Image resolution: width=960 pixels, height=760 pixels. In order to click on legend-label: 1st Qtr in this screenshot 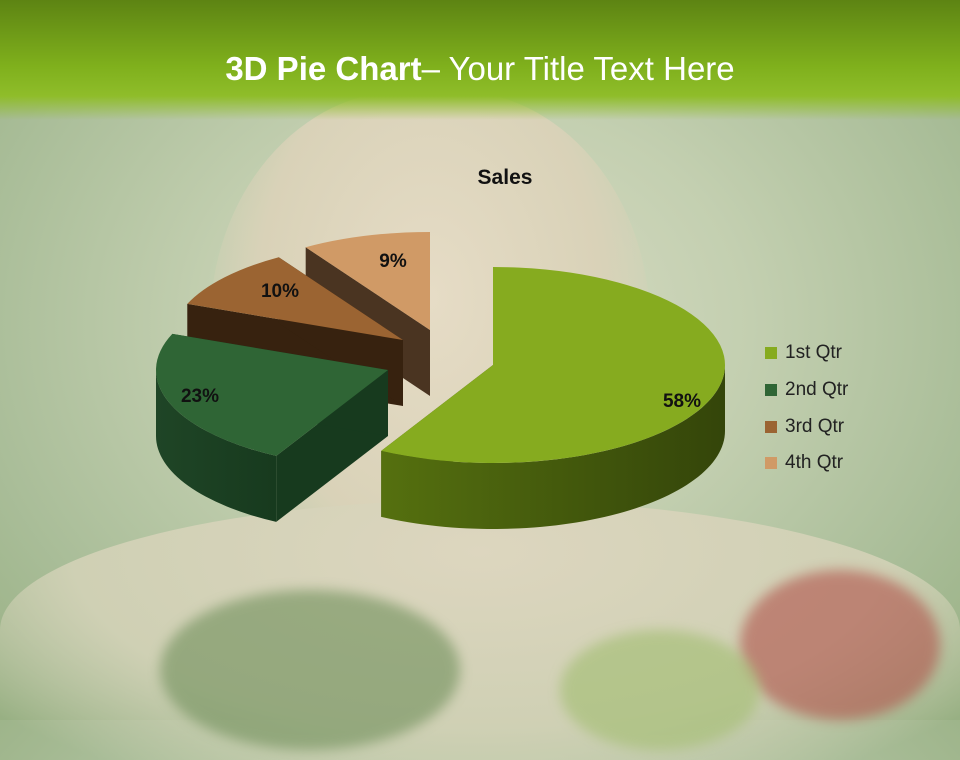, I will do `click(814, 353)`.